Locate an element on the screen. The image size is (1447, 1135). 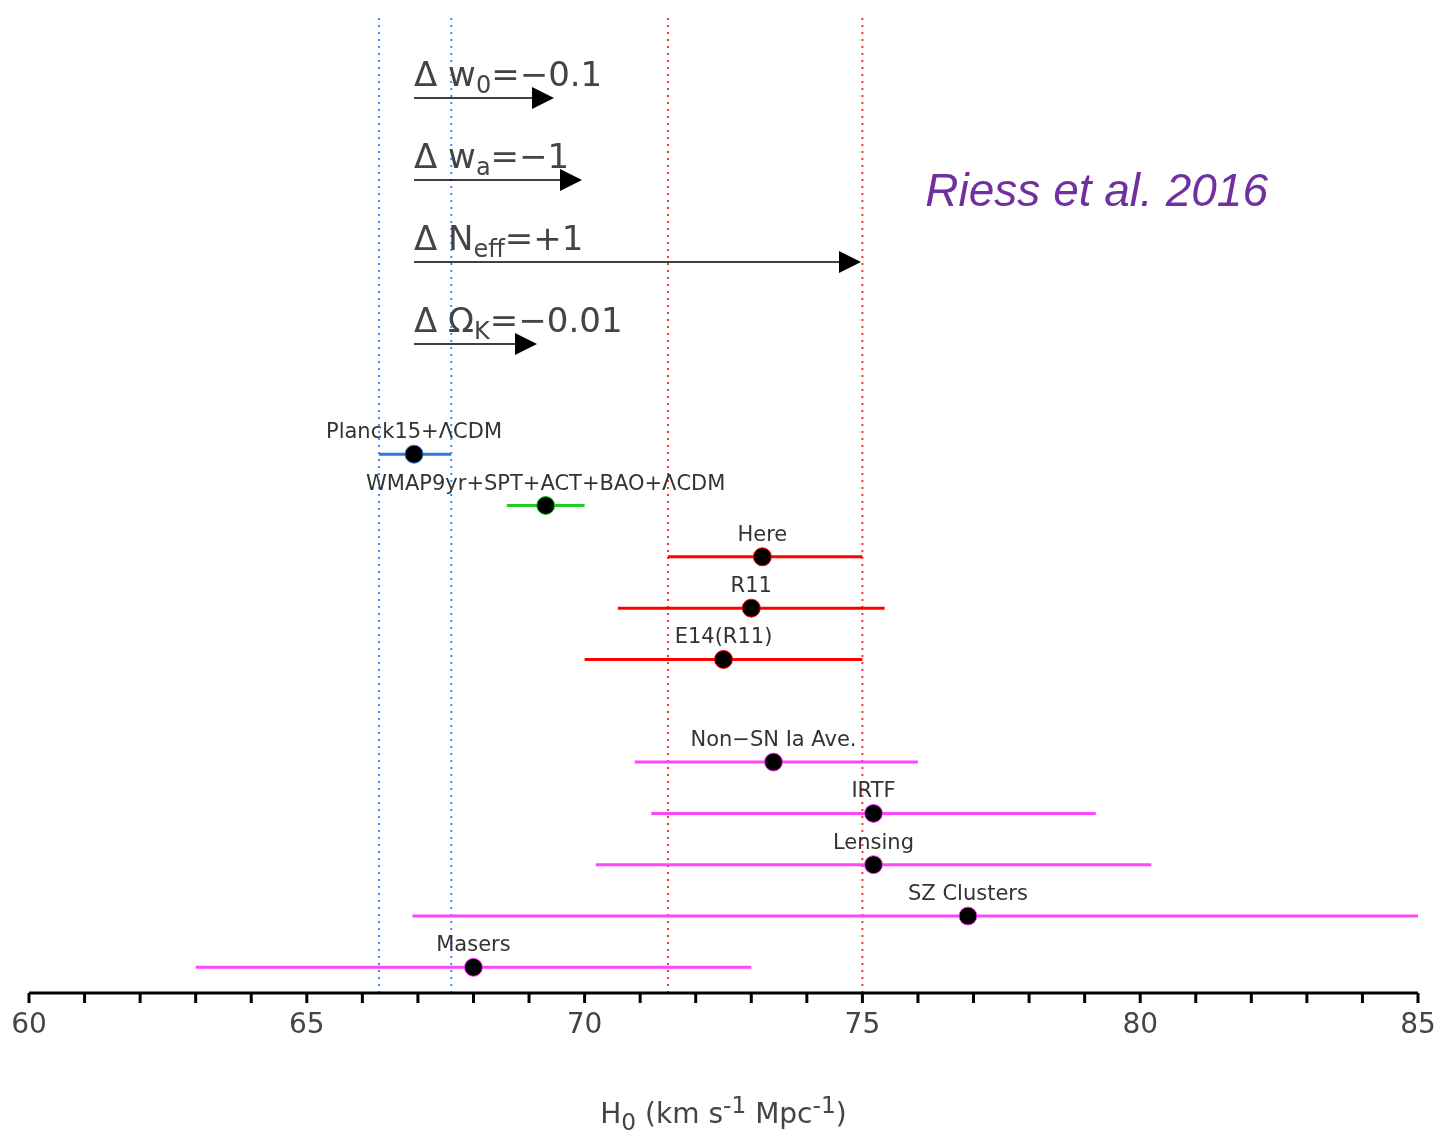
x-tick-label: 85 is located at coordinates (1418, 1023).